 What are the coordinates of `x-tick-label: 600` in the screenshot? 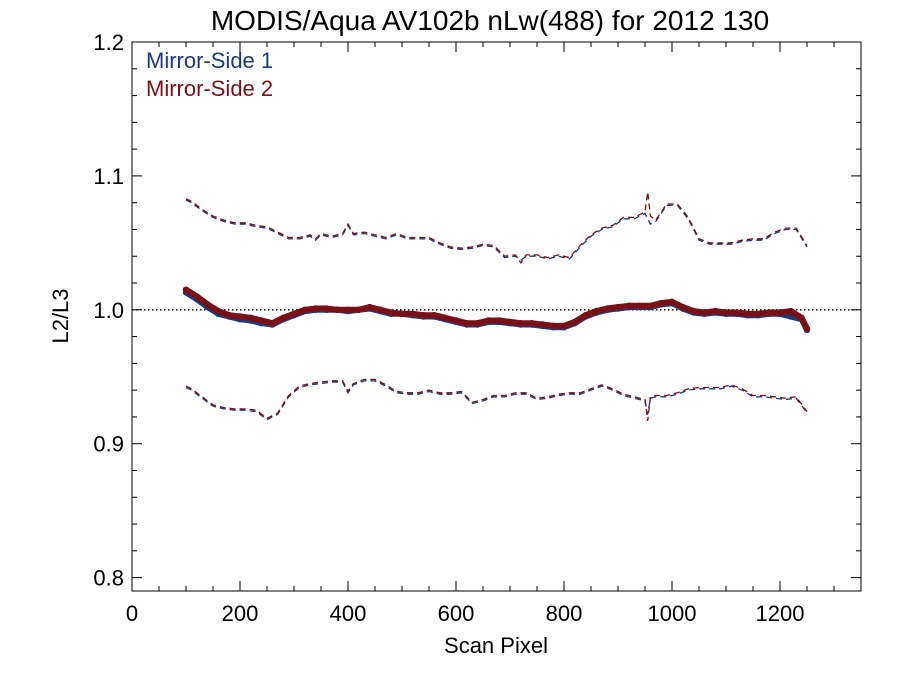 It's located at (456, 613).